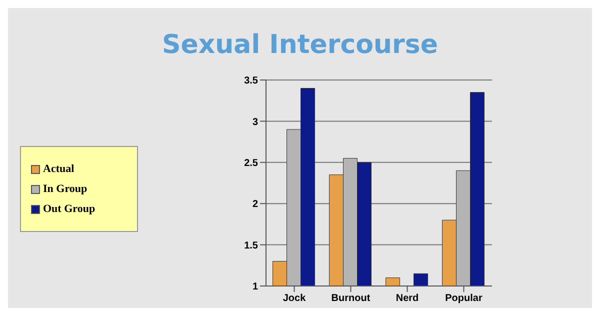 The image size is (600, 310). What do you see at coordinates (251, 163) in the screenshot?
I see `y-tick-label: 2.5` at bounding box center [251, 163].